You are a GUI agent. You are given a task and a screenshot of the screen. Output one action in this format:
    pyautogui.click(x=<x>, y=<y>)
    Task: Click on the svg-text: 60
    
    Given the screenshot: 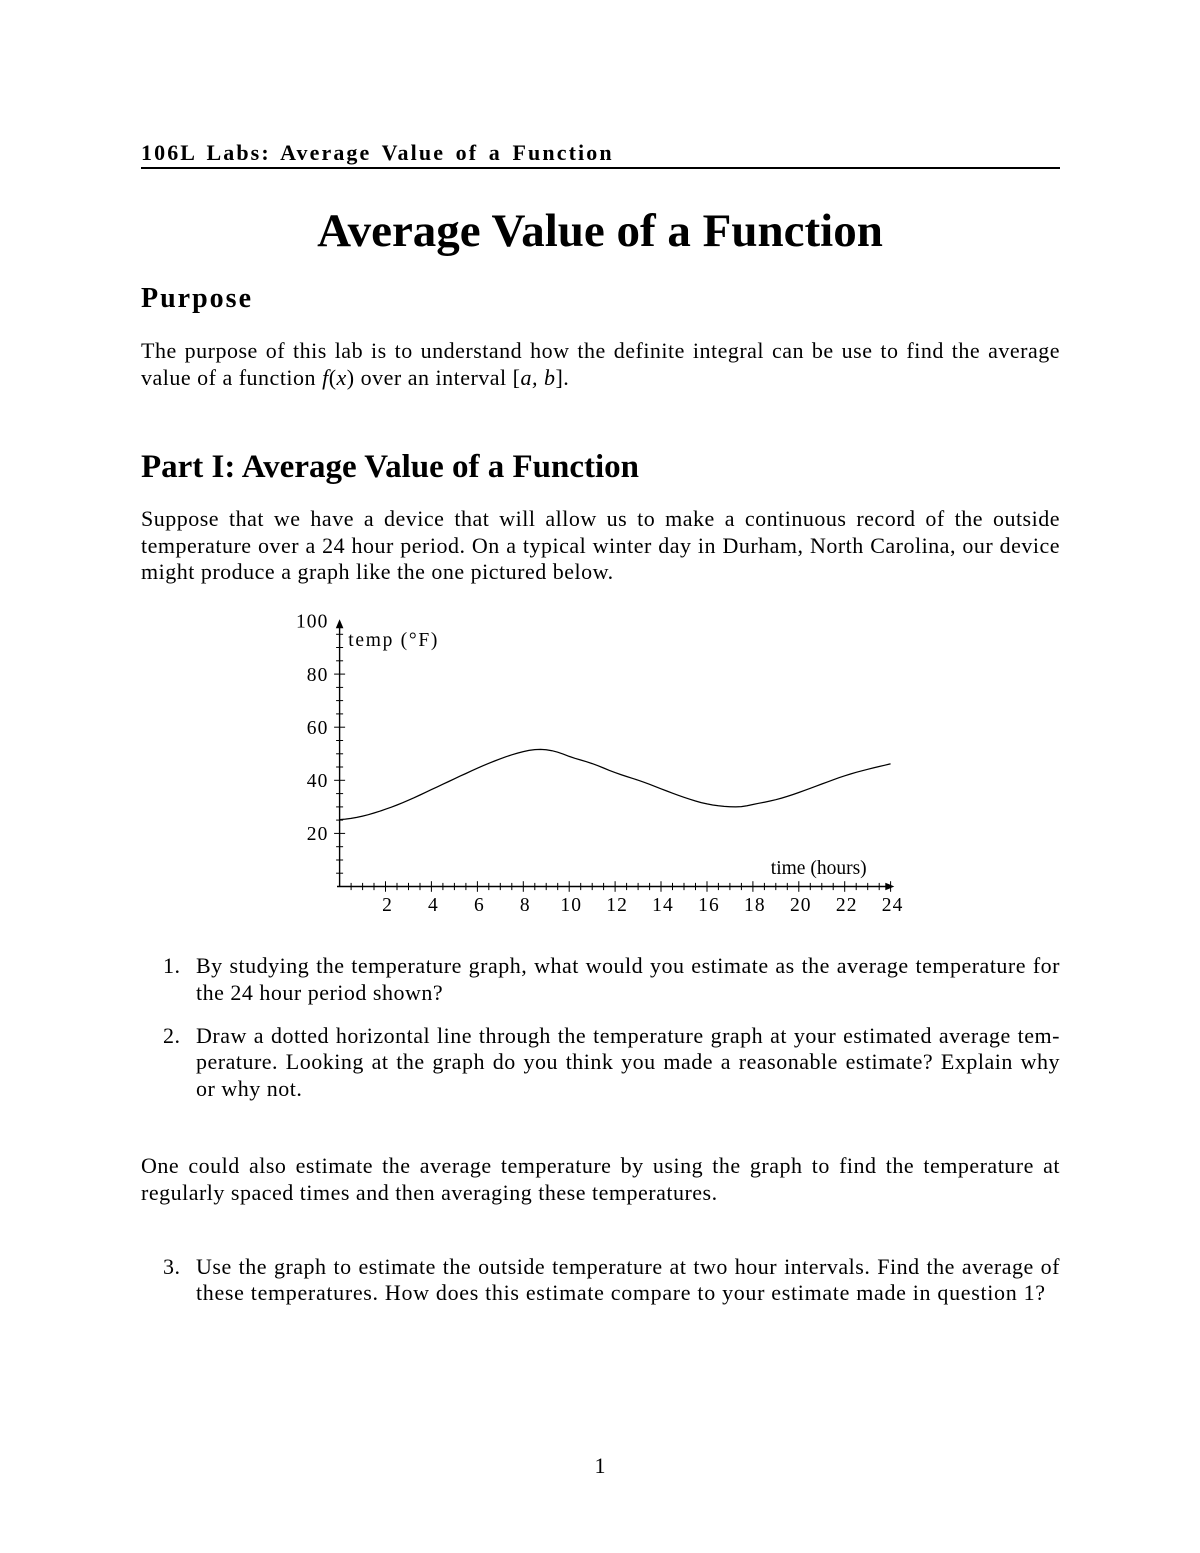 What is the action you would take?
    pyautogui.click(x=318, y=728)
    